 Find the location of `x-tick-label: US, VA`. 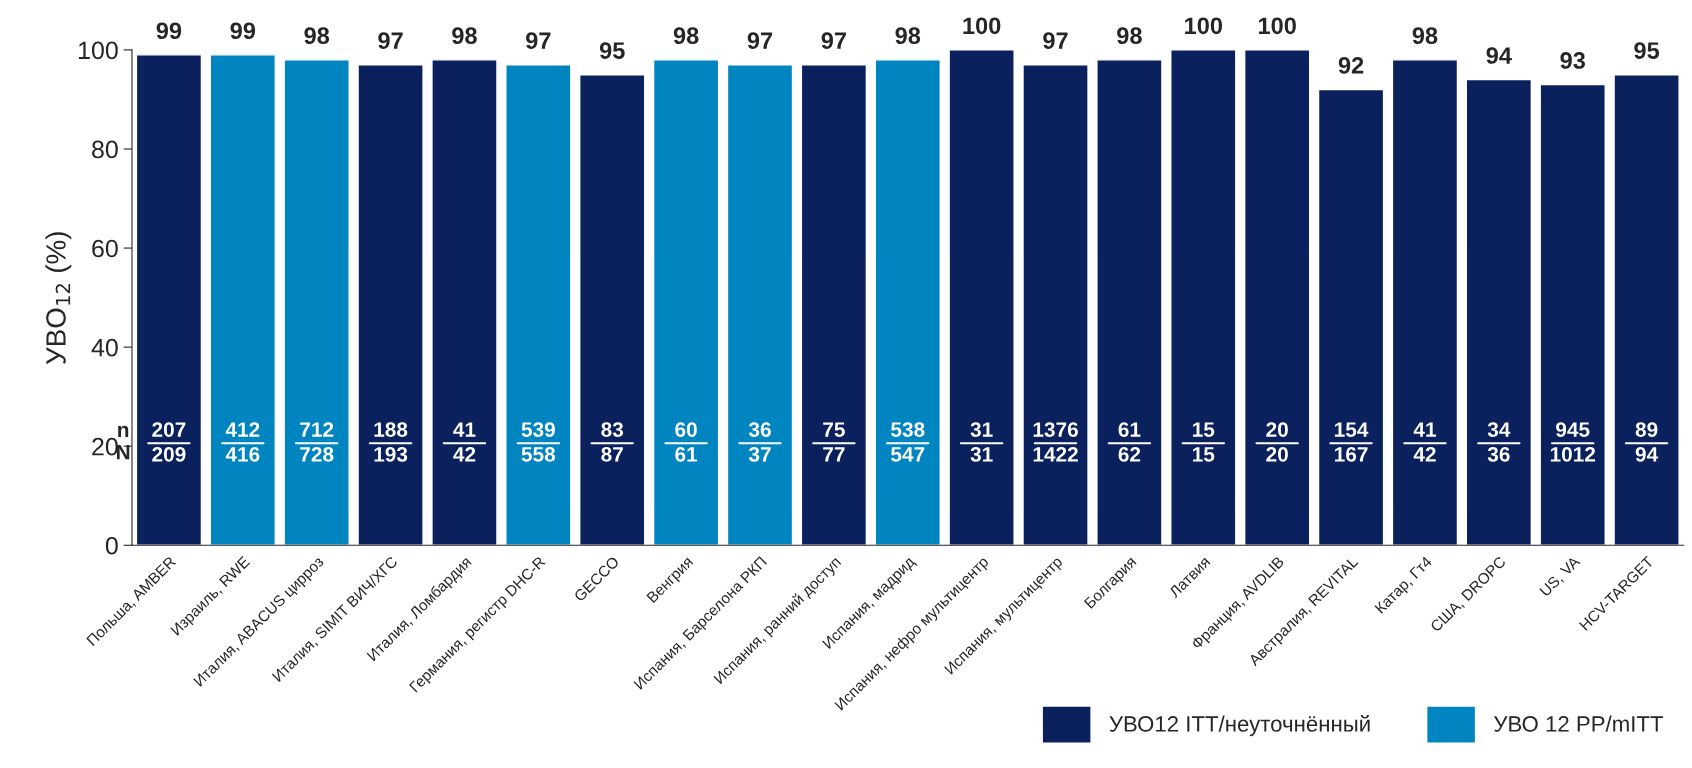

x-tick-label: US, VA is located at coordinates (1560, 576).